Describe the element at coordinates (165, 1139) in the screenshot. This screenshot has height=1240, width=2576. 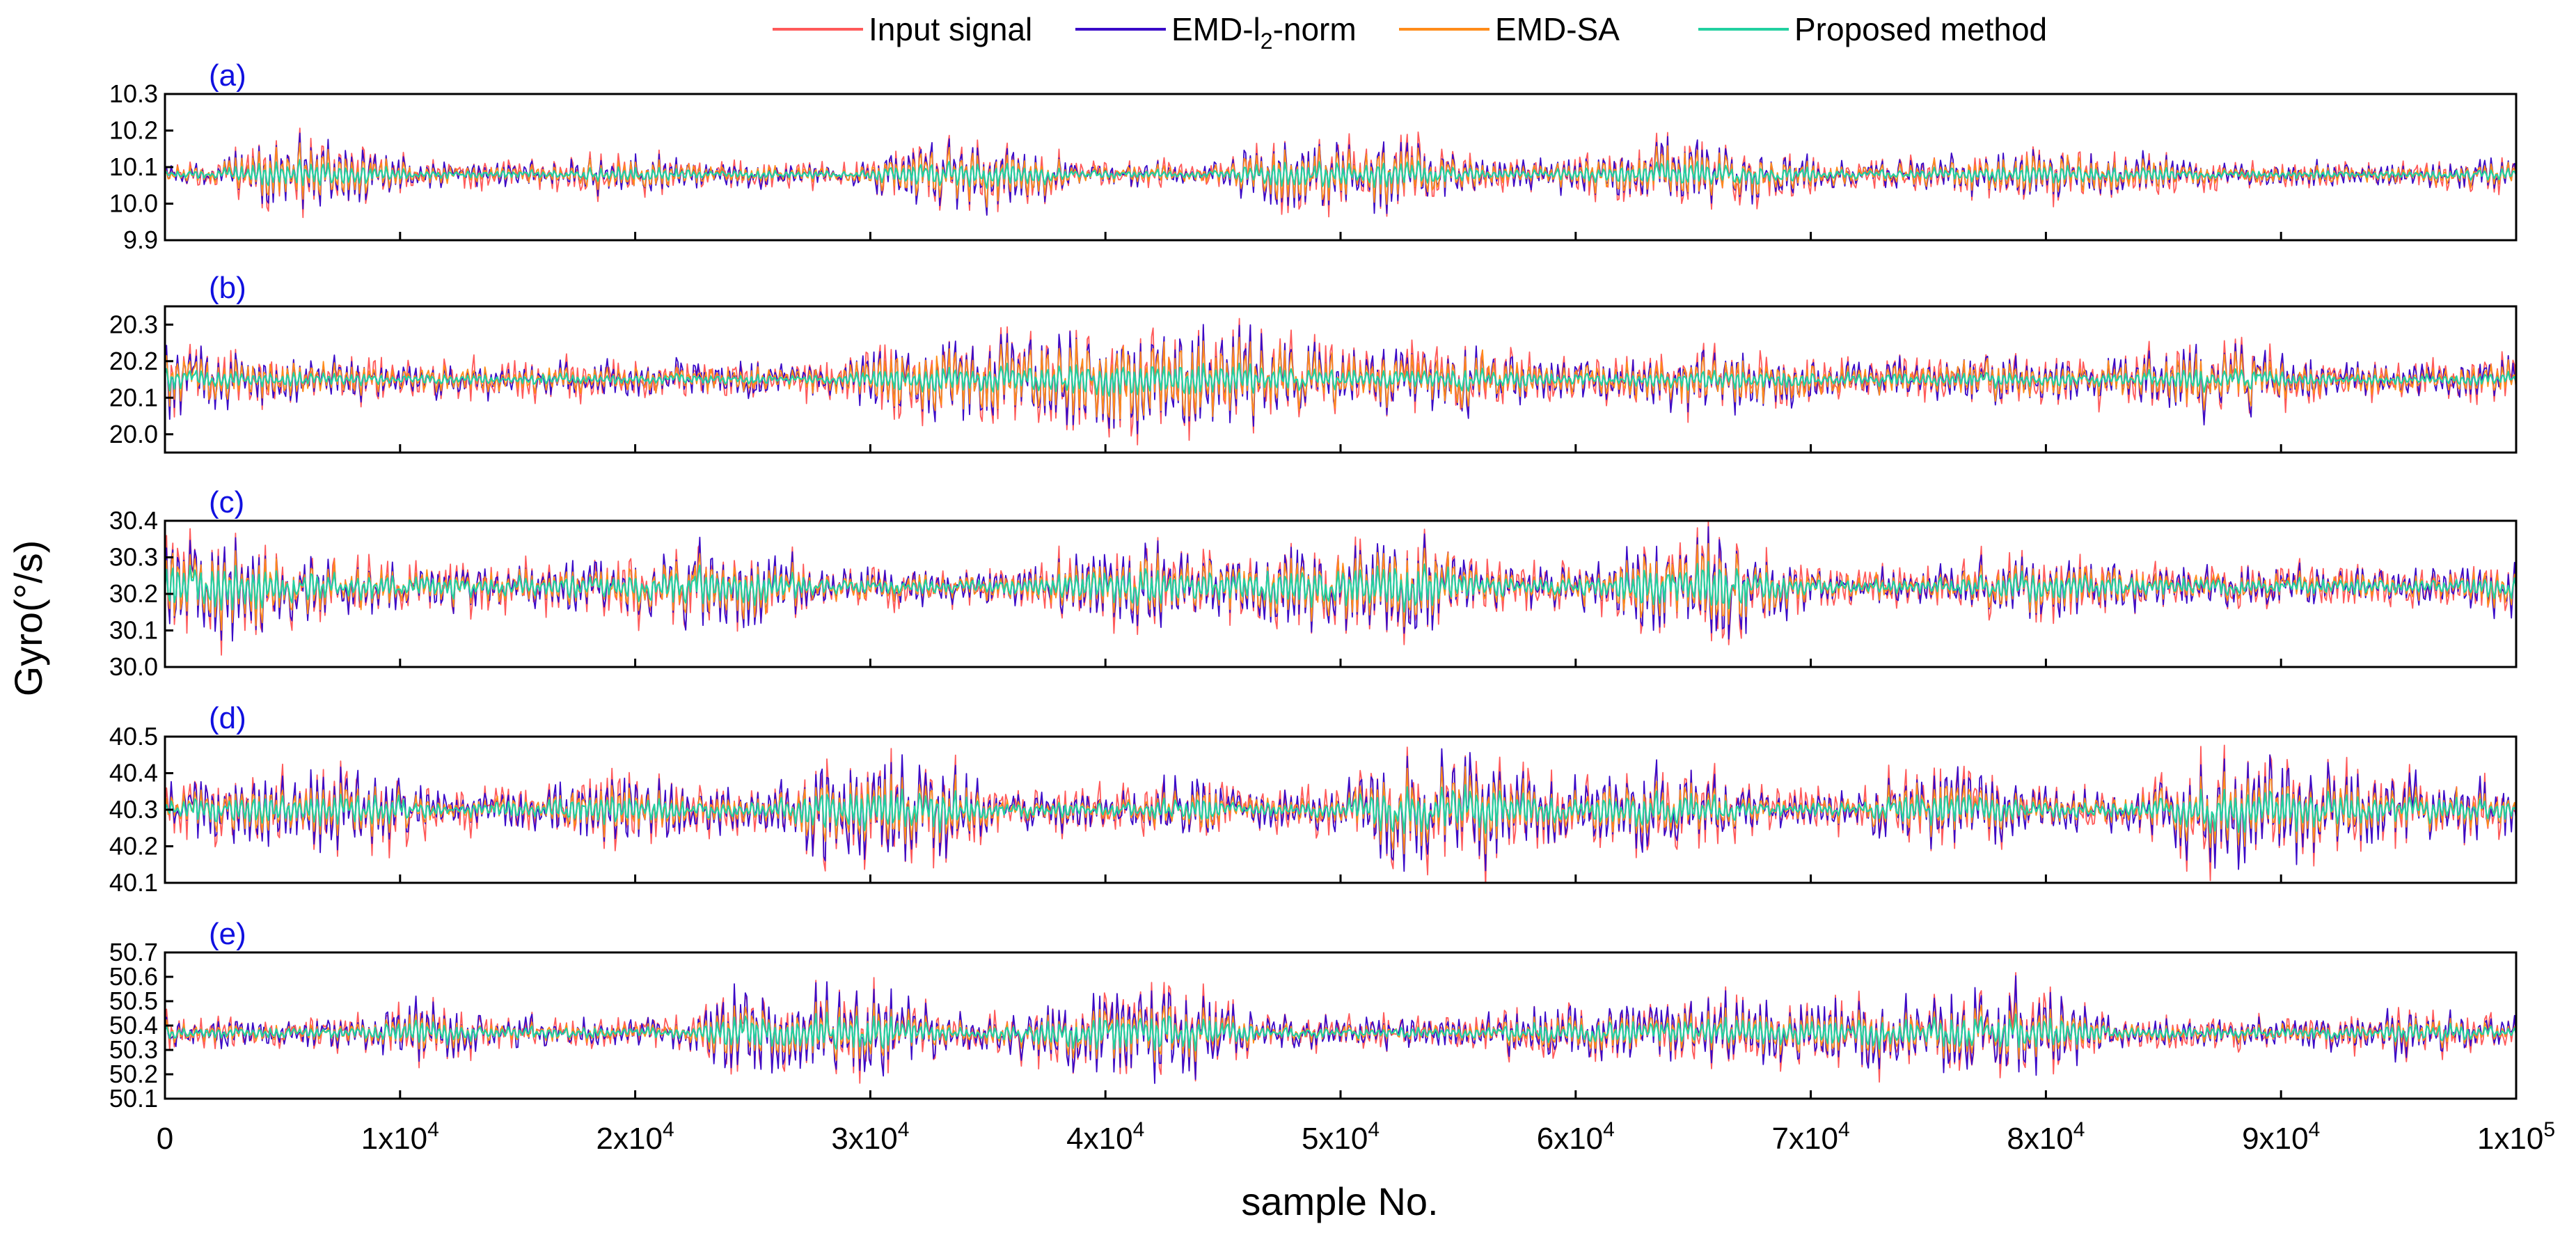
I see `x-tick-label: 0` at that location.